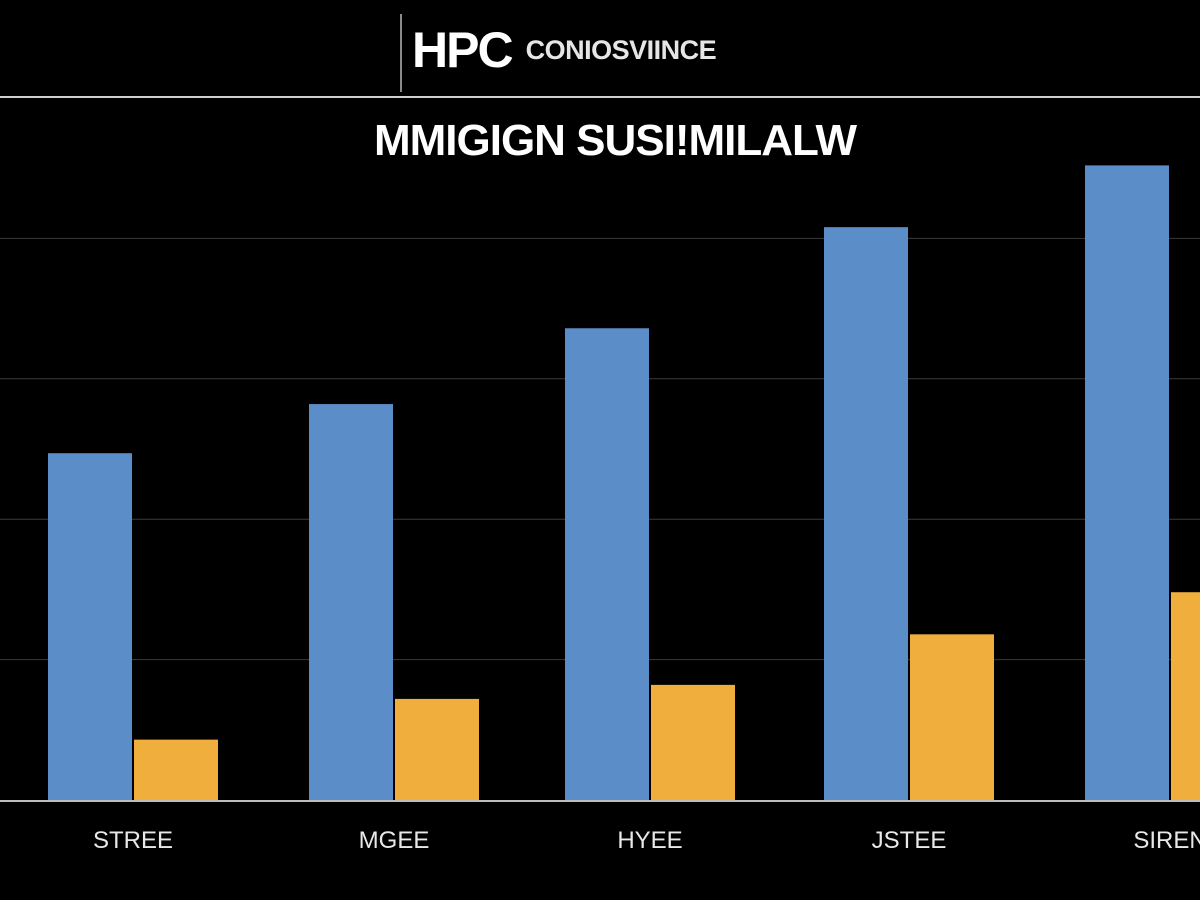 The height and width of the screenshot is (900, 1200). What do you see at coordinates (133, 840) in the screenshot?
I see `x-tick-label: STREE` at bounding box center [133, 840].